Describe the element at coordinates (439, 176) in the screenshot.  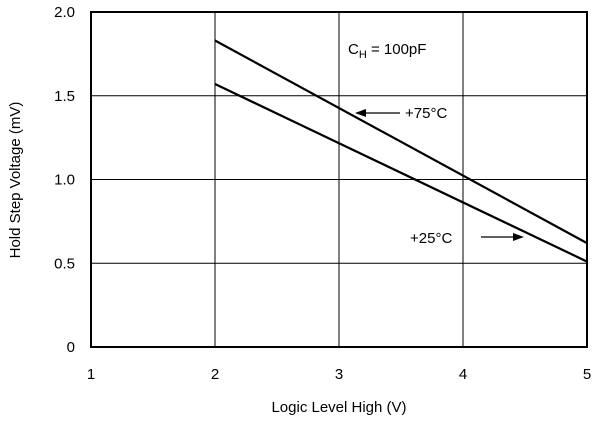
I see `series-labels: +75°C +25°C` at that location.